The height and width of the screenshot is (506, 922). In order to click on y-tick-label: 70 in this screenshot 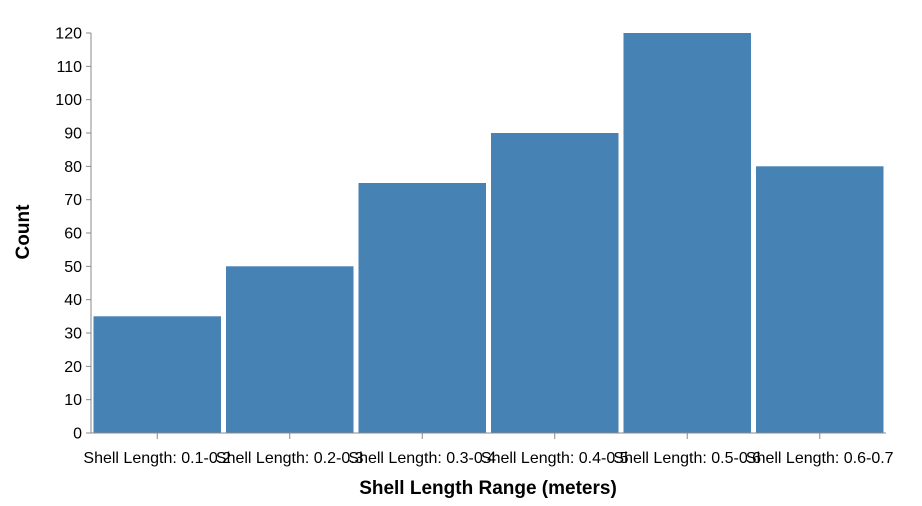, I will do `click(73, 200)`.